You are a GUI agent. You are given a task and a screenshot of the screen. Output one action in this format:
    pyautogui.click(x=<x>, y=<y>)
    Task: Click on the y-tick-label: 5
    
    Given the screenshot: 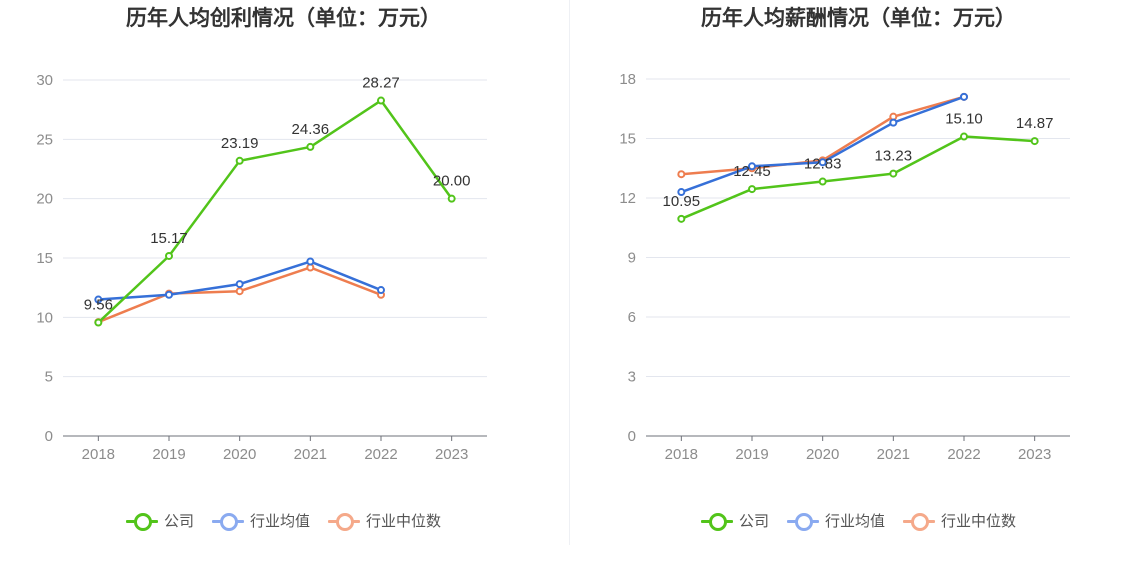 What is the action you would take?
    pyautogui.click(x=49, y=377)
    